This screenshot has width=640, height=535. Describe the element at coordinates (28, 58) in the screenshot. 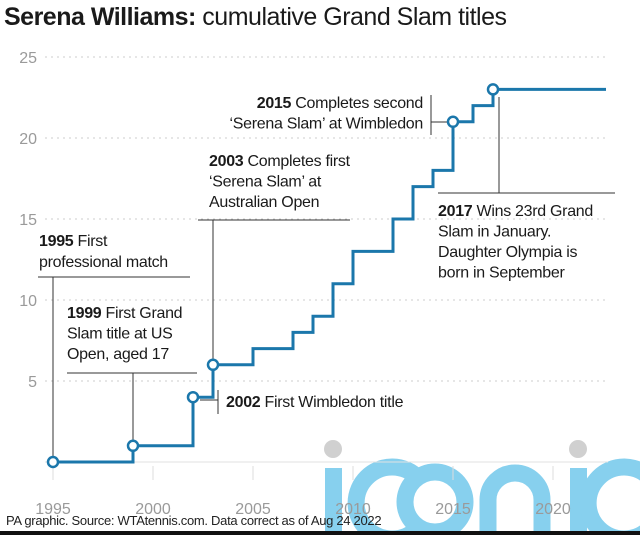

I see `y-tick-label: 25` at that location.